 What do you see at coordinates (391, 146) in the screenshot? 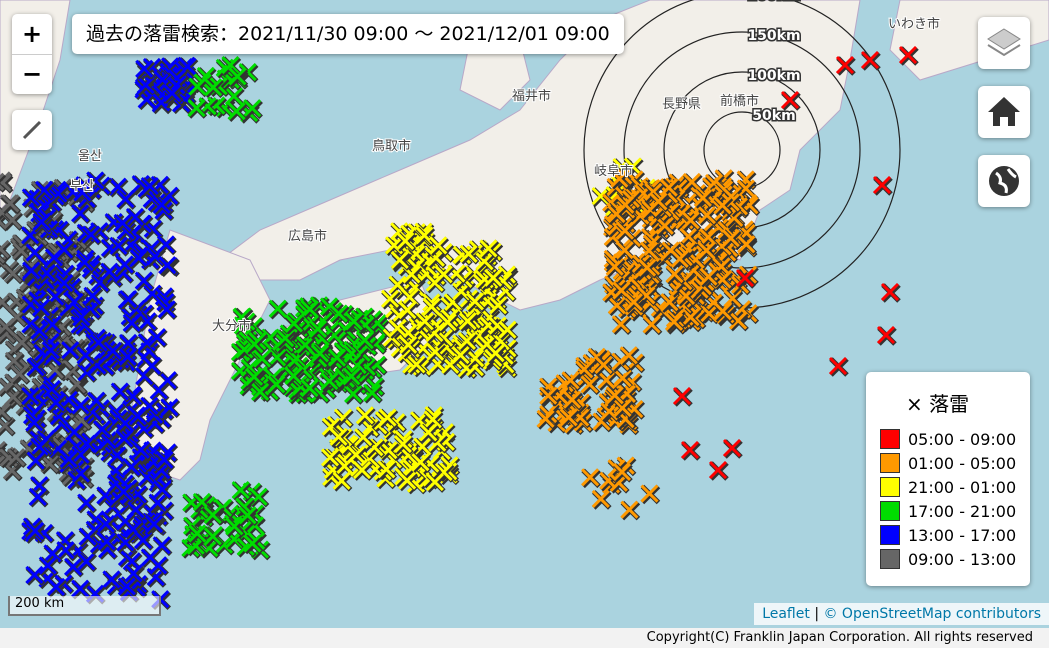
I see `place-label: 鳥取市` at bounding box center [391, 146].